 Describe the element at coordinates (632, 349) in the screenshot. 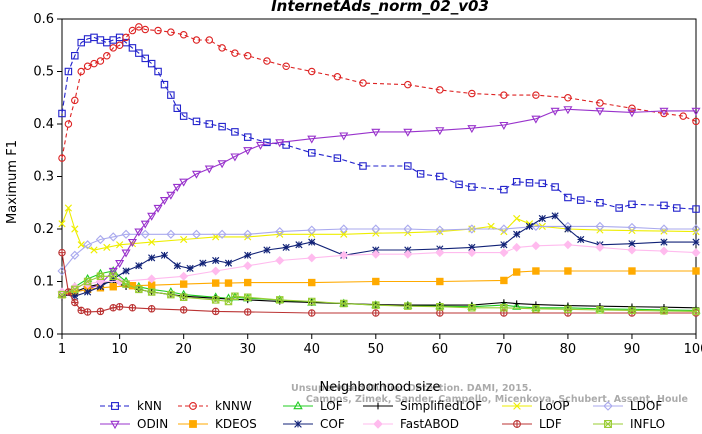

I see `x-tick-label: 90` at that location.